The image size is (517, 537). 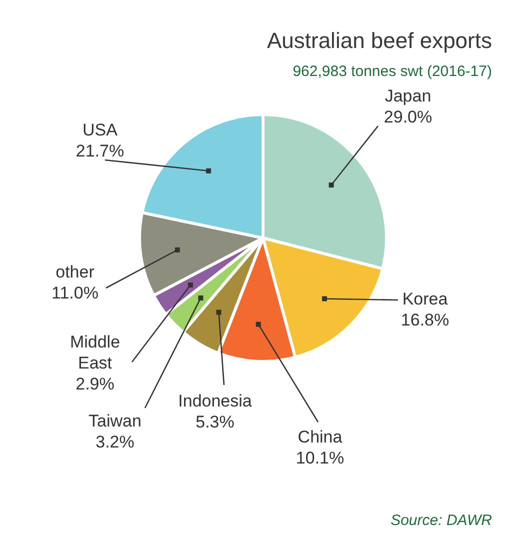 I want to click on data-label: 29.0%, so click(x=408, y=117).